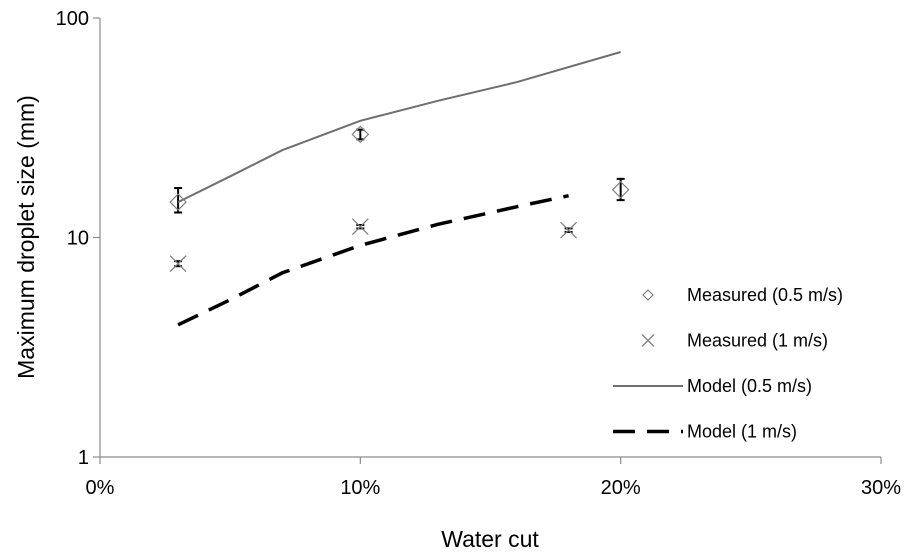 This screenshot has height=554, width=911. What do you see at coordinates (742, 432) in the screenshot?
I see `legend-label: Model (1 m/s)` at bounding box center [742, 432].